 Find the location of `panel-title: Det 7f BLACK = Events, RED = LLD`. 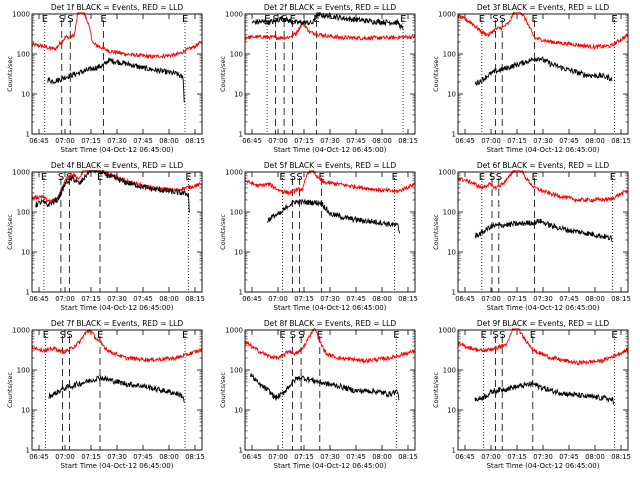

panel-title: Det 7f BLACK = Events, RED = LLD is located at coordinates (117, 323).